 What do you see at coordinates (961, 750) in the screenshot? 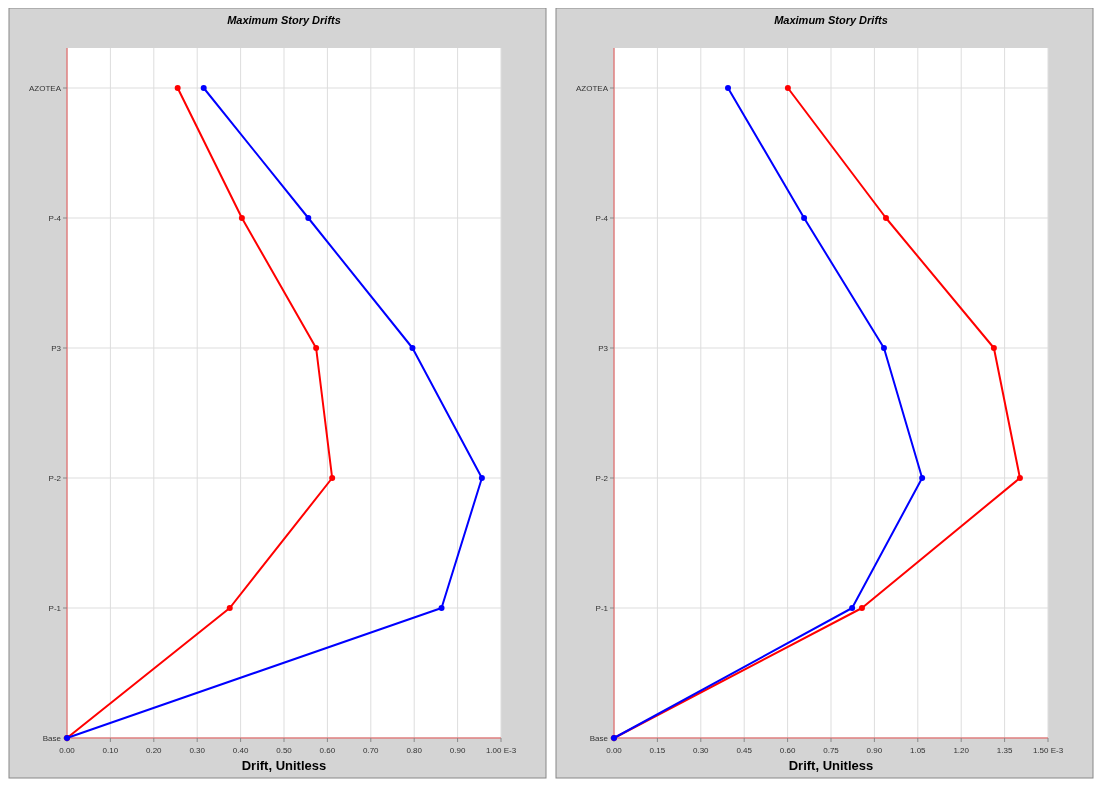
I see `x-tick-label: 1.20` at bounding box center [961, 750].